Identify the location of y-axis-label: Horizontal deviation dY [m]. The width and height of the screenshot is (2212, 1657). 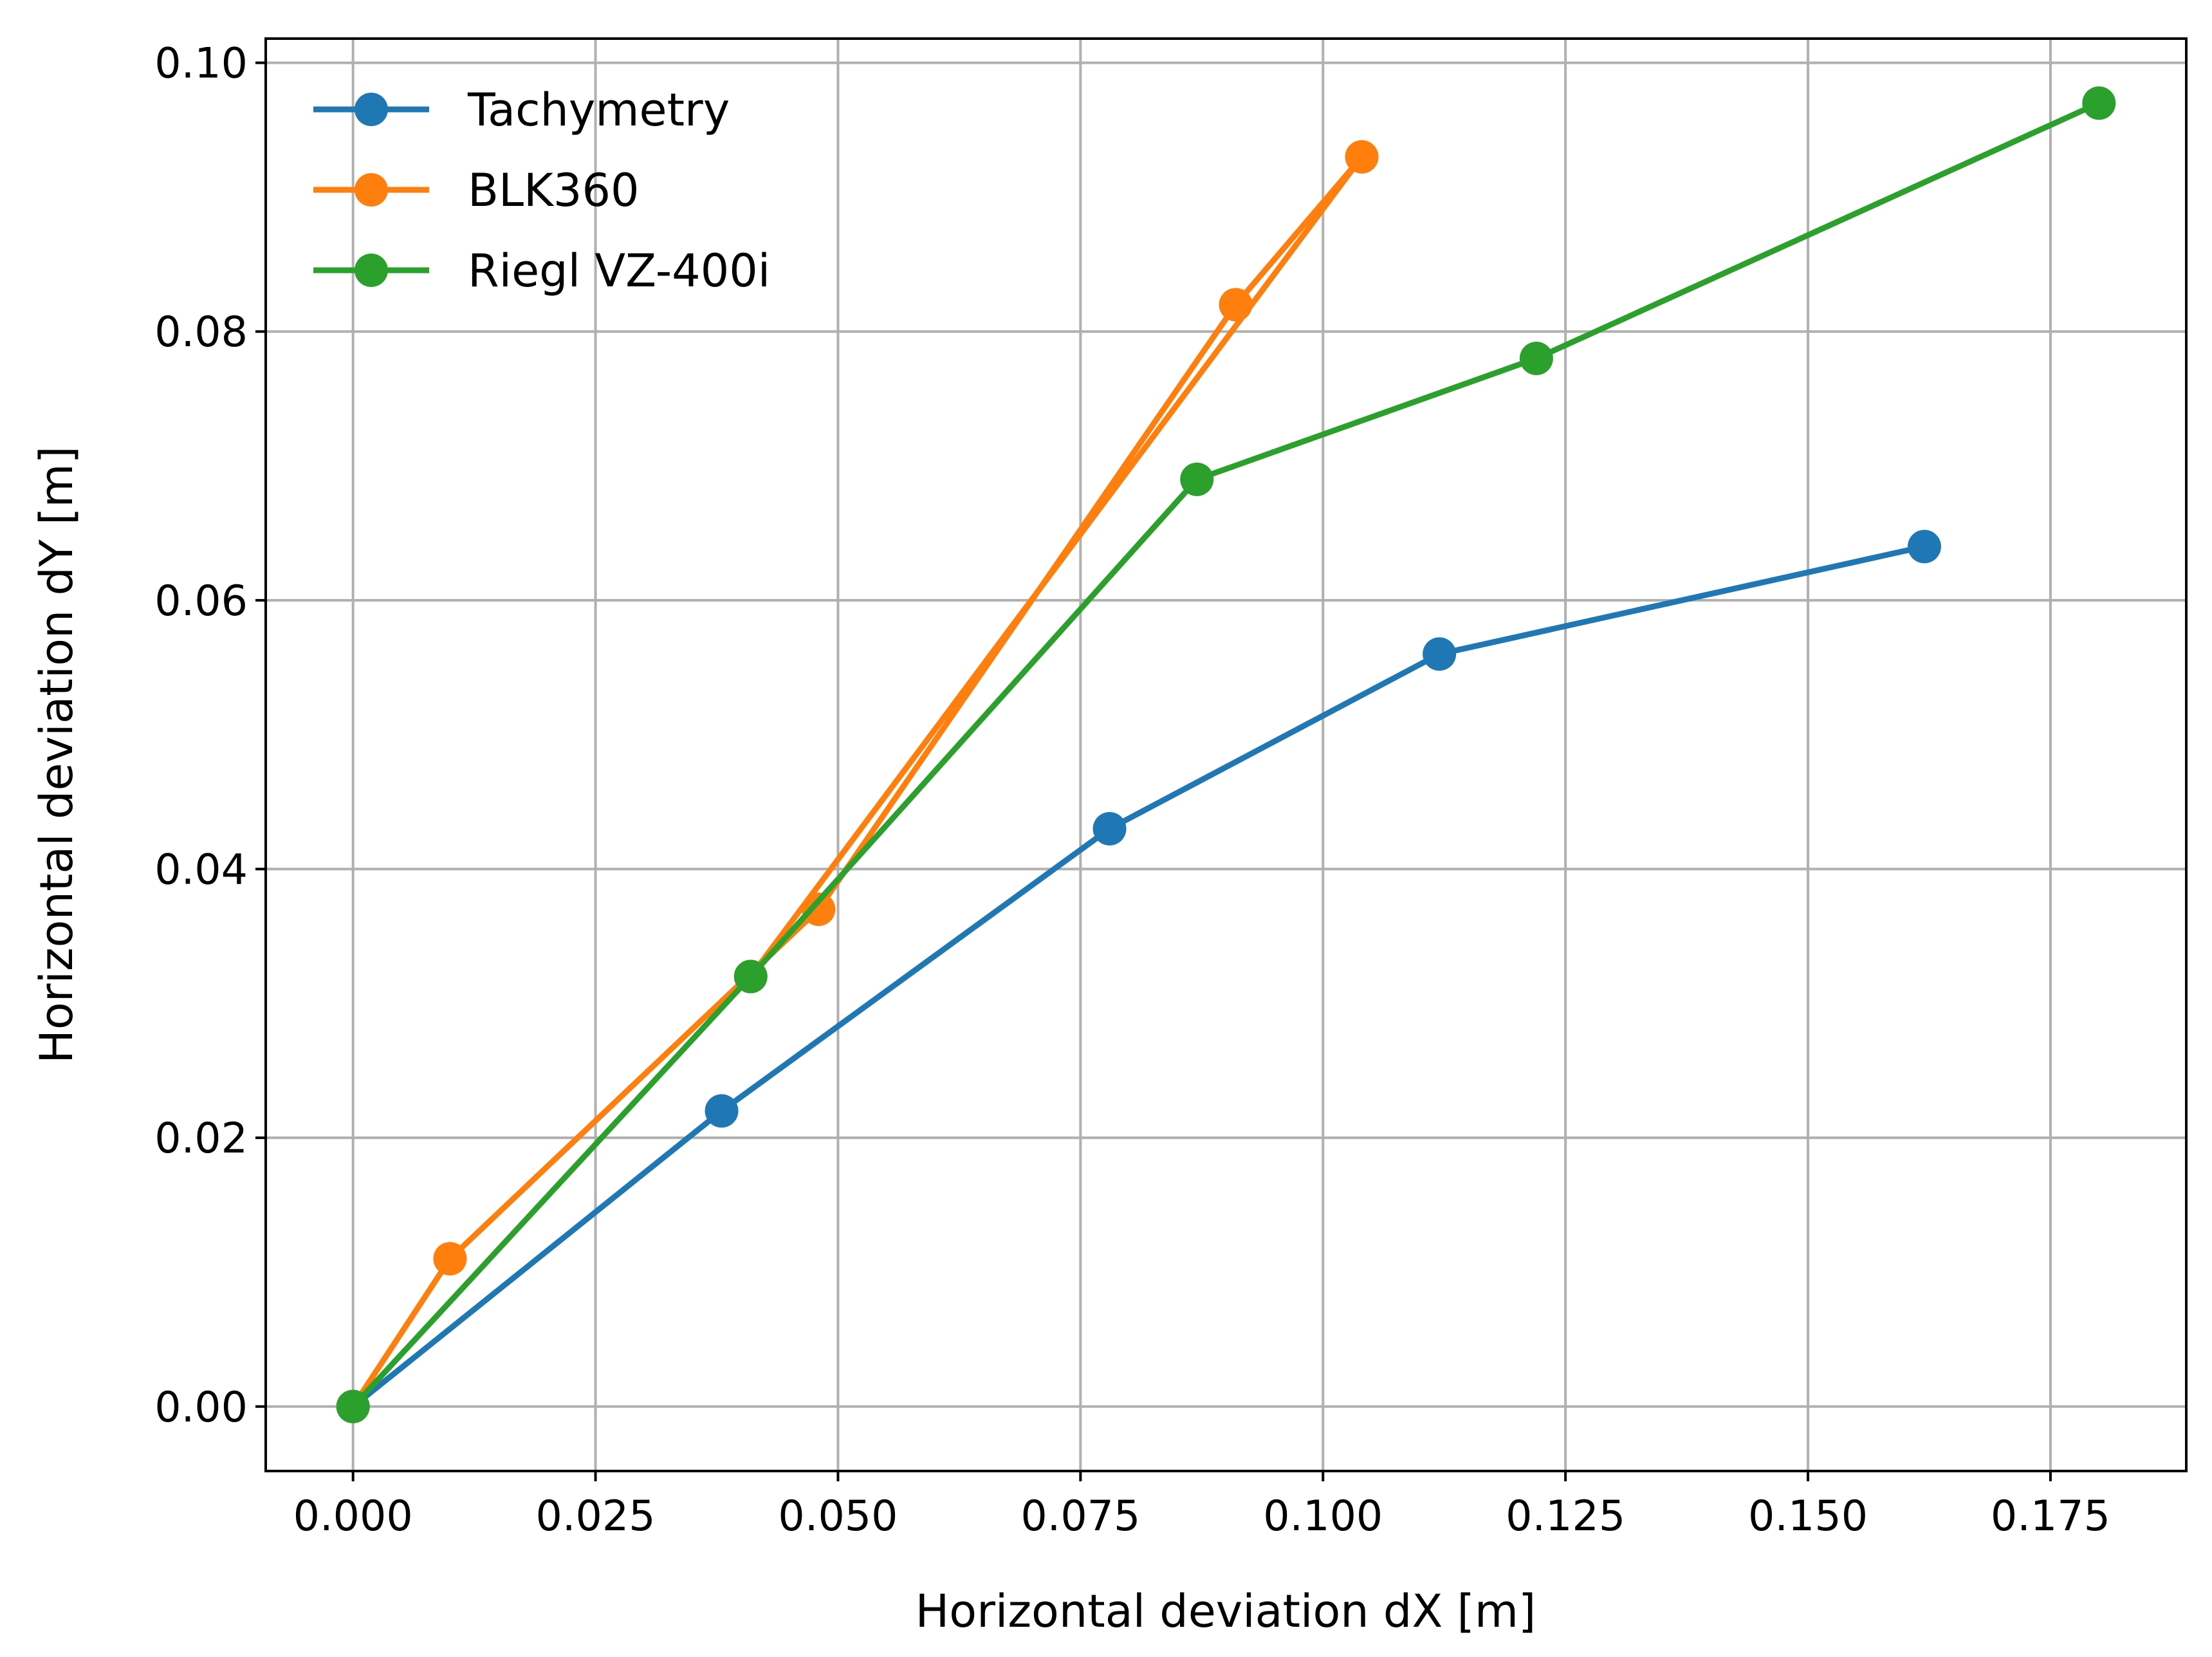
(56, 755).